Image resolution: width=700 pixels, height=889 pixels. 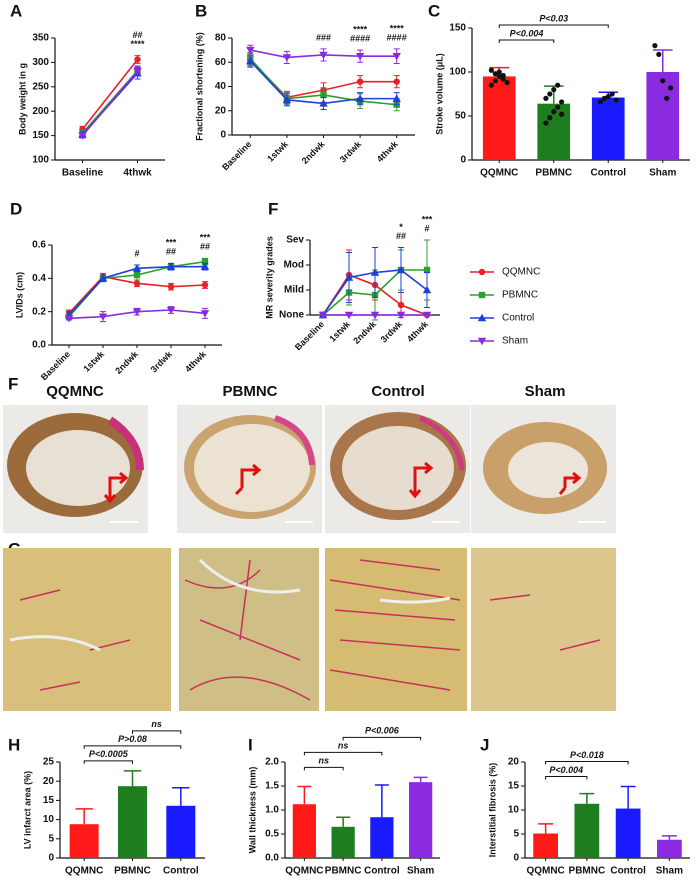 I want to click on y-tick-label: 100, so click(x=40, y=160).